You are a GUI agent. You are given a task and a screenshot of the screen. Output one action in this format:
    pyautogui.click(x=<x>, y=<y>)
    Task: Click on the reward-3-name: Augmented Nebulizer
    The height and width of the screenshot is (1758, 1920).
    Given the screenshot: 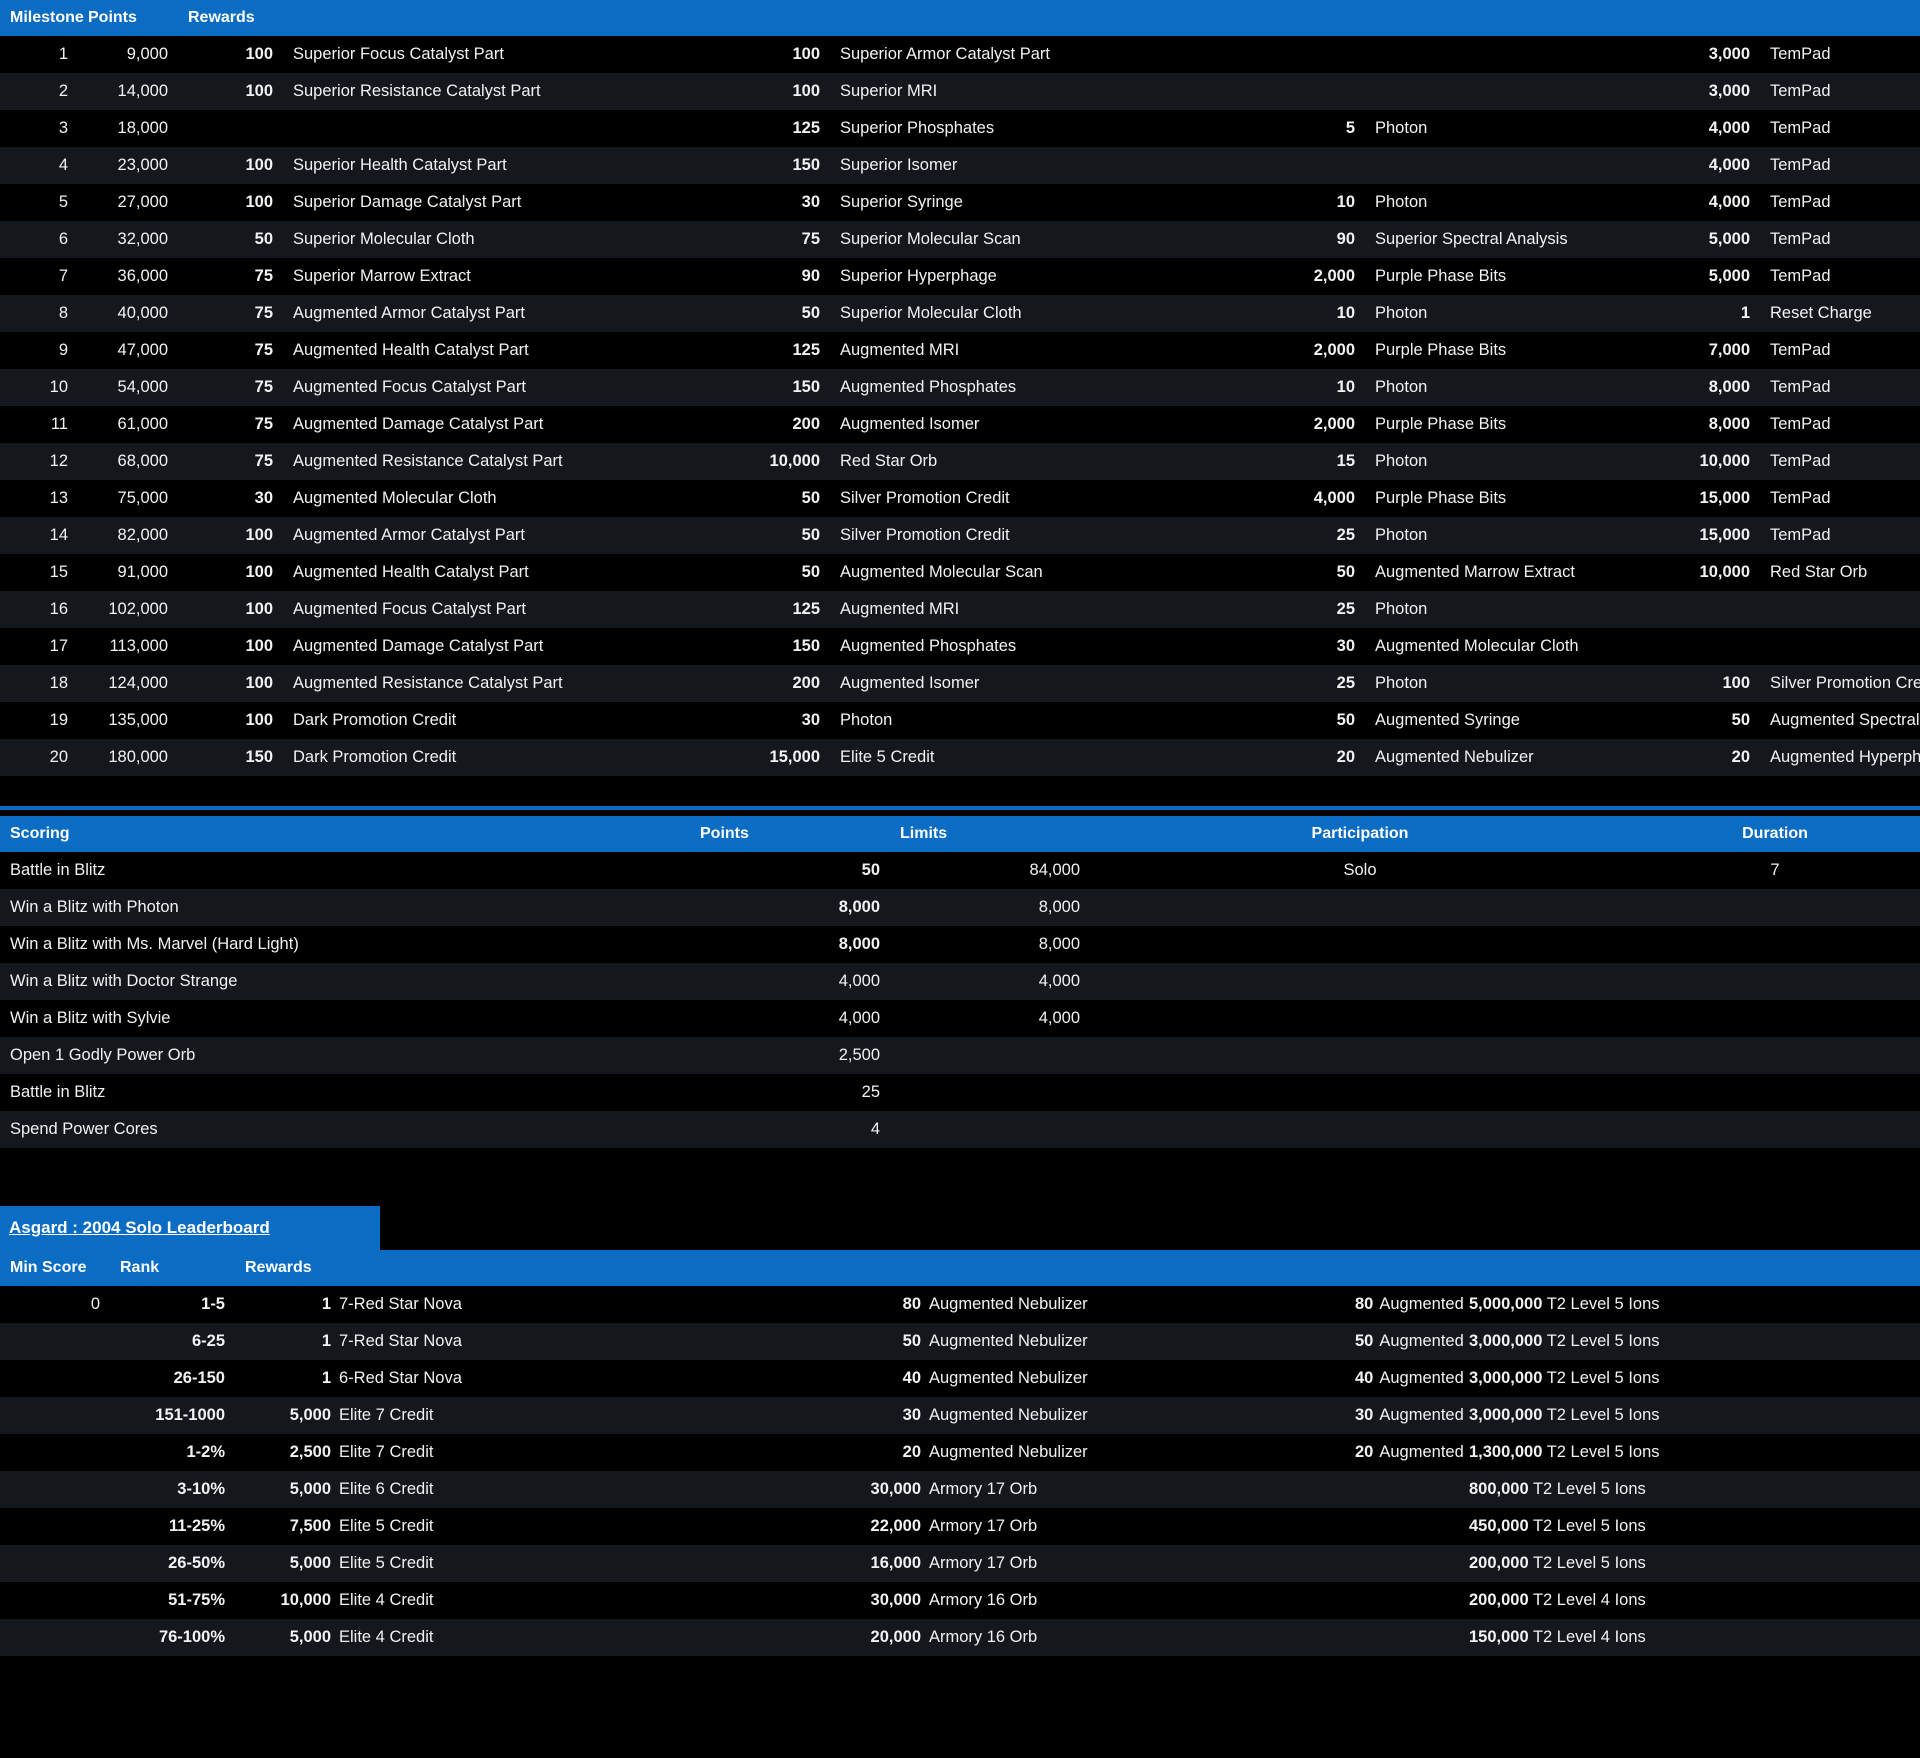 What is the action you would take?
    pyautogui.click(x=1454, y=757)
    